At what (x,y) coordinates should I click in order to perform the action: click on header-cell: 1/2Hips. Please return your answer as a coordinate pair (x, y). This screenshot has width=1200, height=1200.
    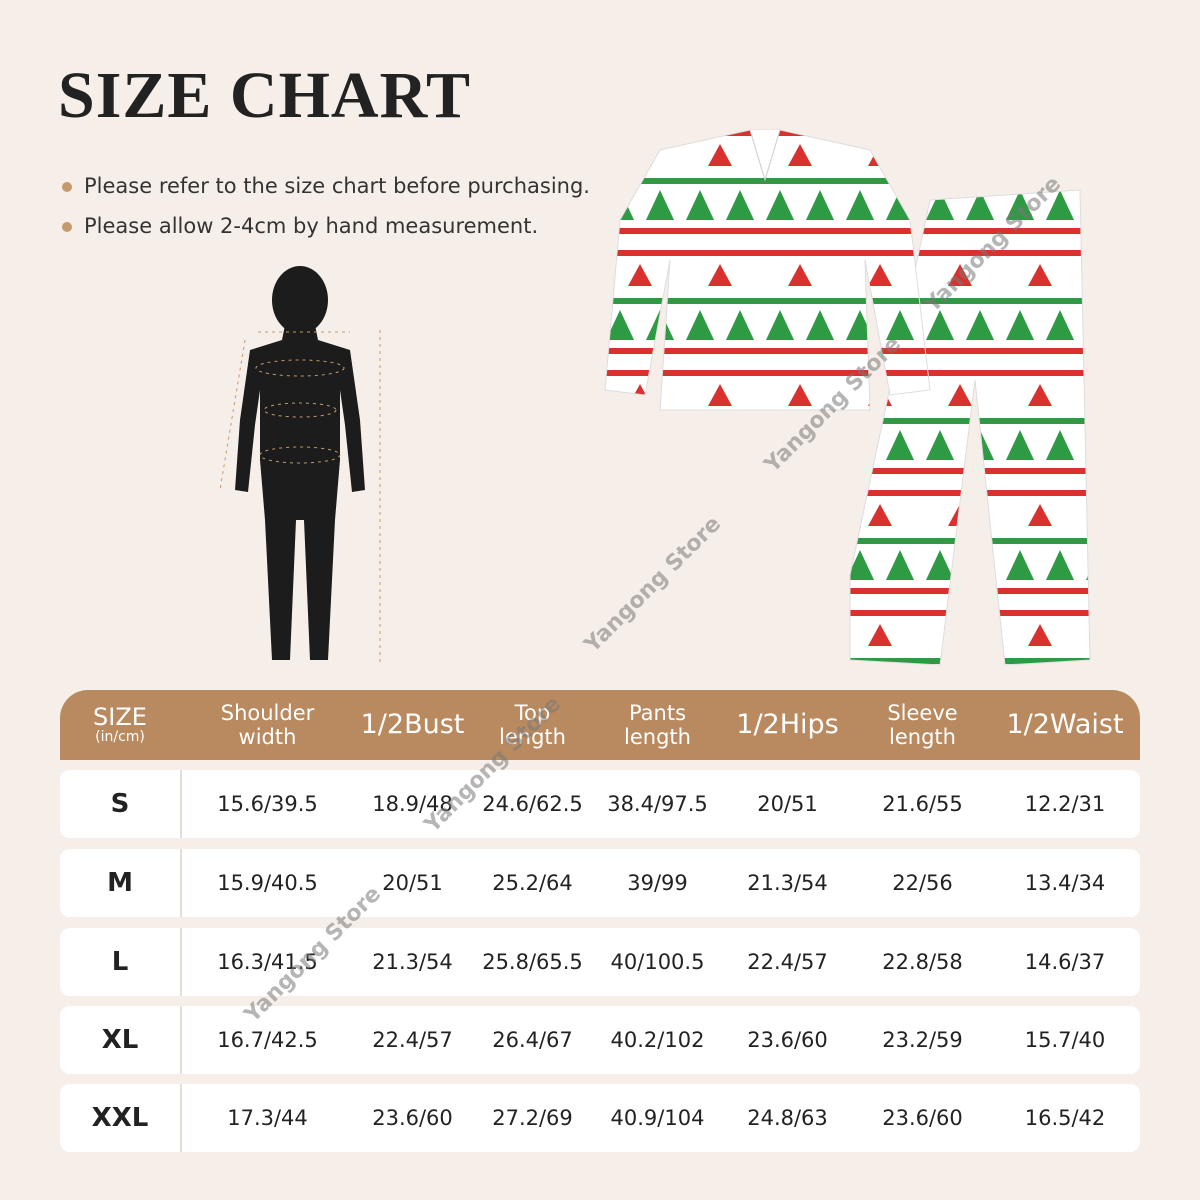
    Looking at the image, I should click on (787, 724).